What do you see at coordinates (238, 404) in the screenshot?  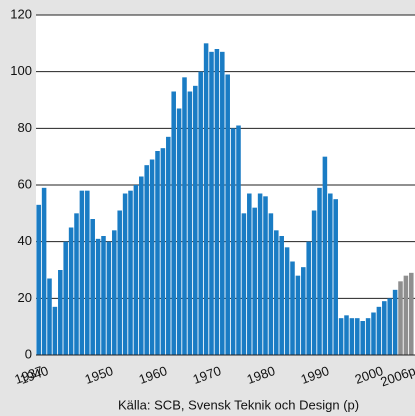 I see `source: Källa: SCB, Svensk Teknik och Design (p)` at bounding box center [238, 404].